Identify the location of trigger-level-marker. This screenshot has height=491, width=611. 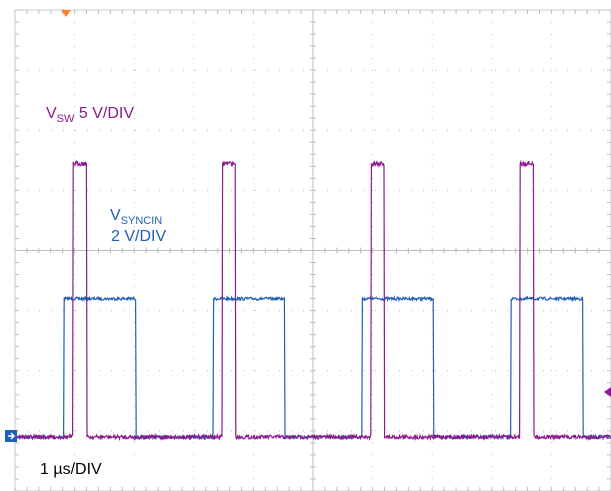
(607, 392).